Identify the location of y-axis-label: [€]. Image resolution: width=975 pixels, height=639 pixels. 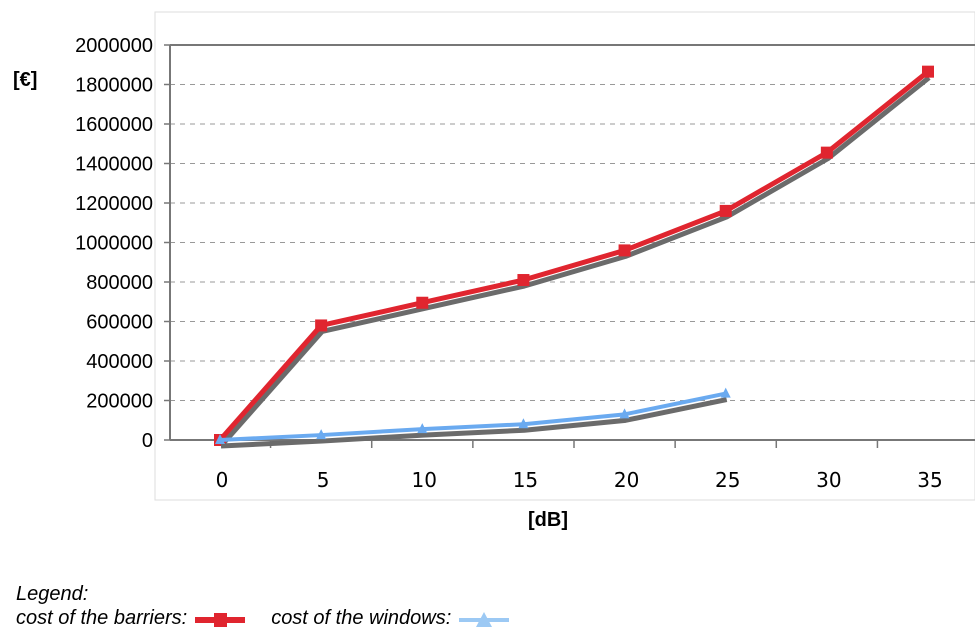
(25, 80).